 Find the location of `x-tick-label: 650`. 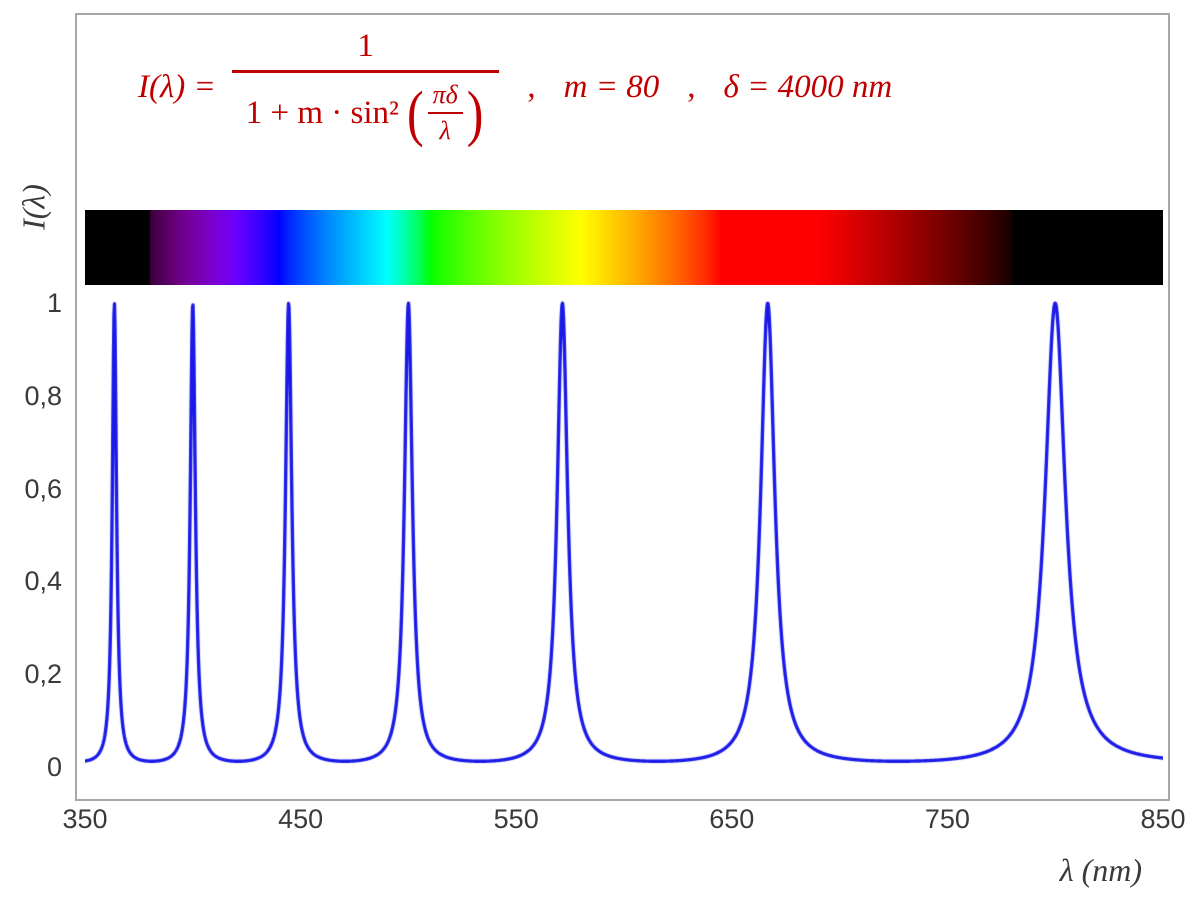

x-tick-label: 650 is located at coordinates (732, 819).